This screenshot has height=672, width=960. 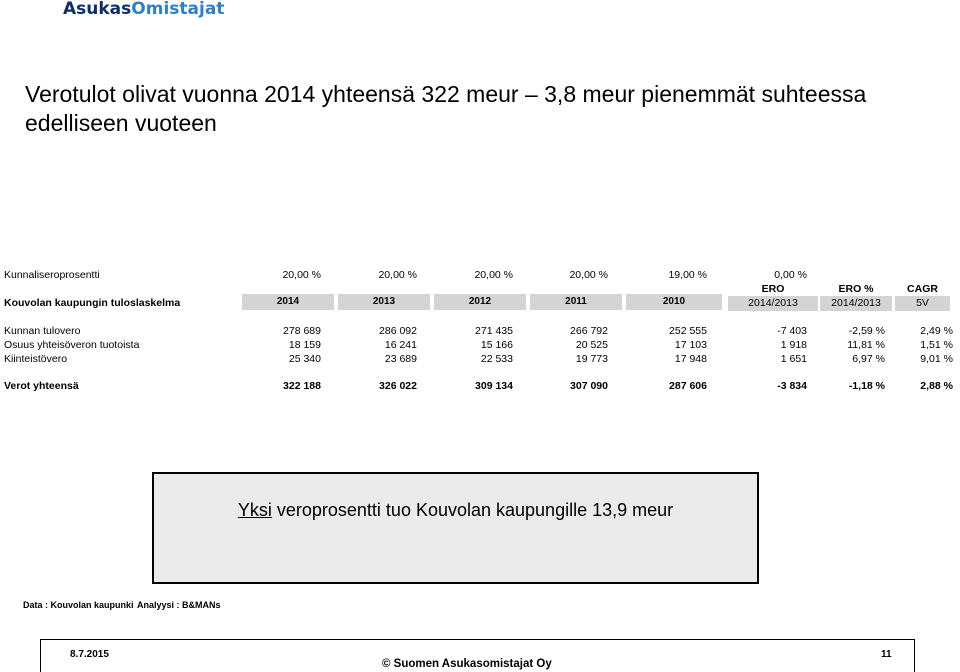 I want to click on year-header-2014: 2014, so click(x=288, y=302).